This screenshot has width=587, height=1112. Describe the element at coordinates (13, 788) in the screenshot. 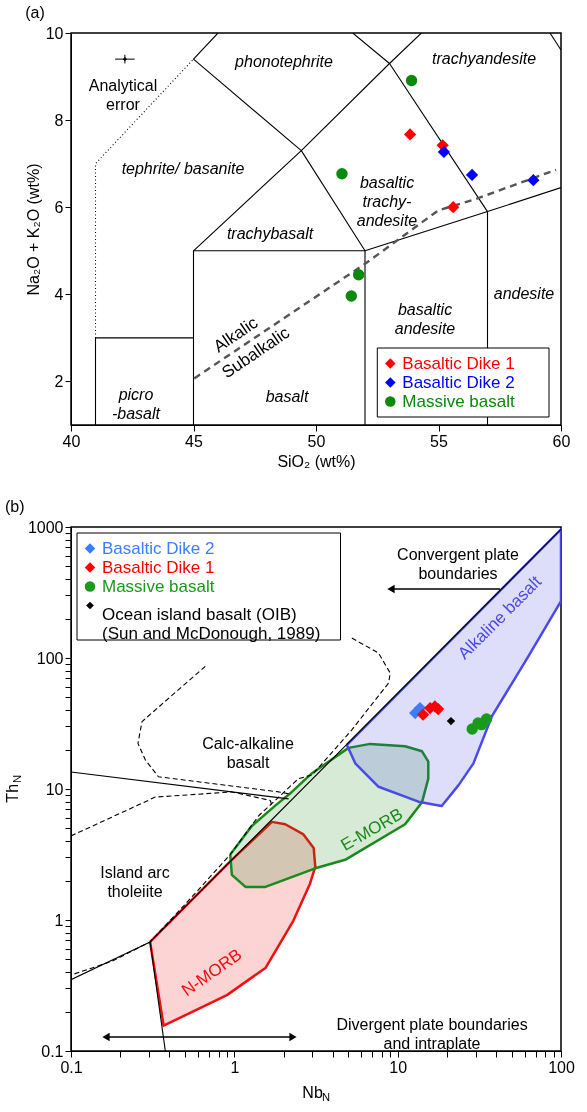

I see `y-axis-title: ThN` at that location.